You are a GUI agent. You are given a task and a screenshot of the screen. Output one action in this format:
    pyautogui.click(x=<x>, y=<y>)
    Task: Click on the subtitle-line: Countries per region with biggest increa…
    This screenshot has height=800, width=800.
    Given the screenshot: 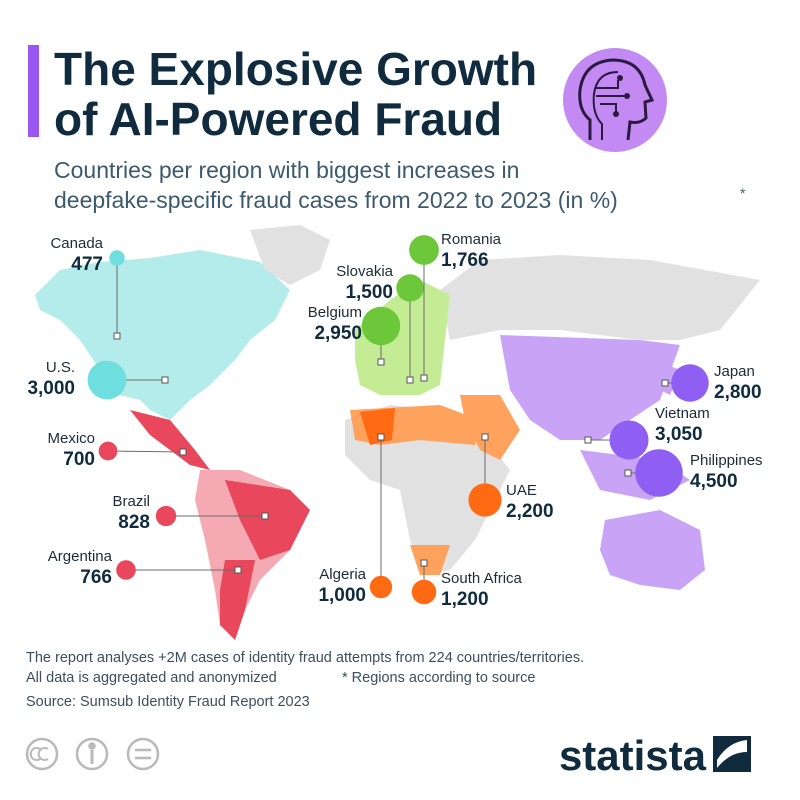 What is the action you would take?
    pyautogui.click(x=286, y=170)
    